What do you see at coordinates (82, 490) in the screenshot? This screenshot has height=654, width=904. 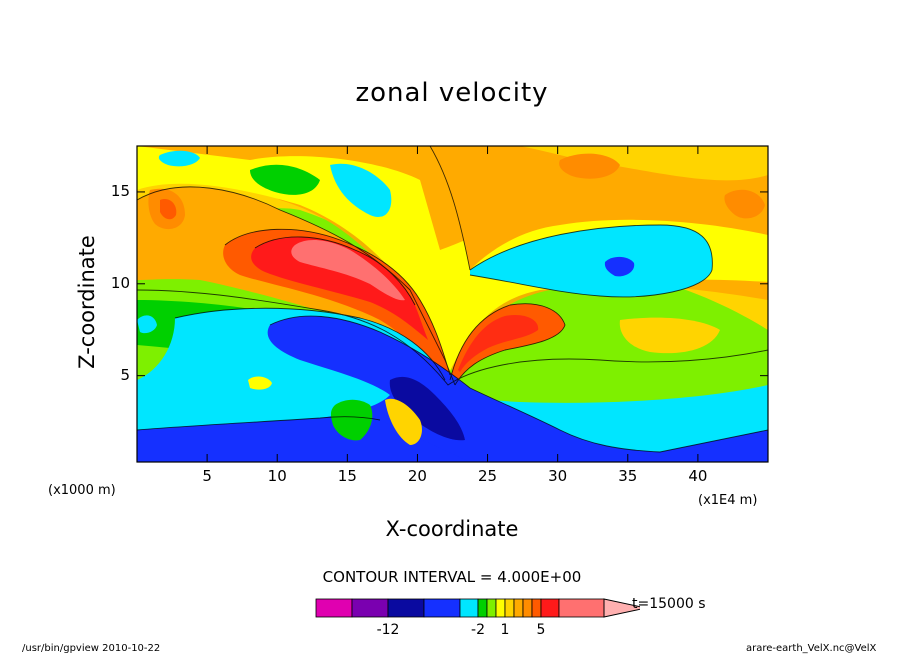 I see `y-unit-label: (x1000 m)` at bounding box center [82, 490].